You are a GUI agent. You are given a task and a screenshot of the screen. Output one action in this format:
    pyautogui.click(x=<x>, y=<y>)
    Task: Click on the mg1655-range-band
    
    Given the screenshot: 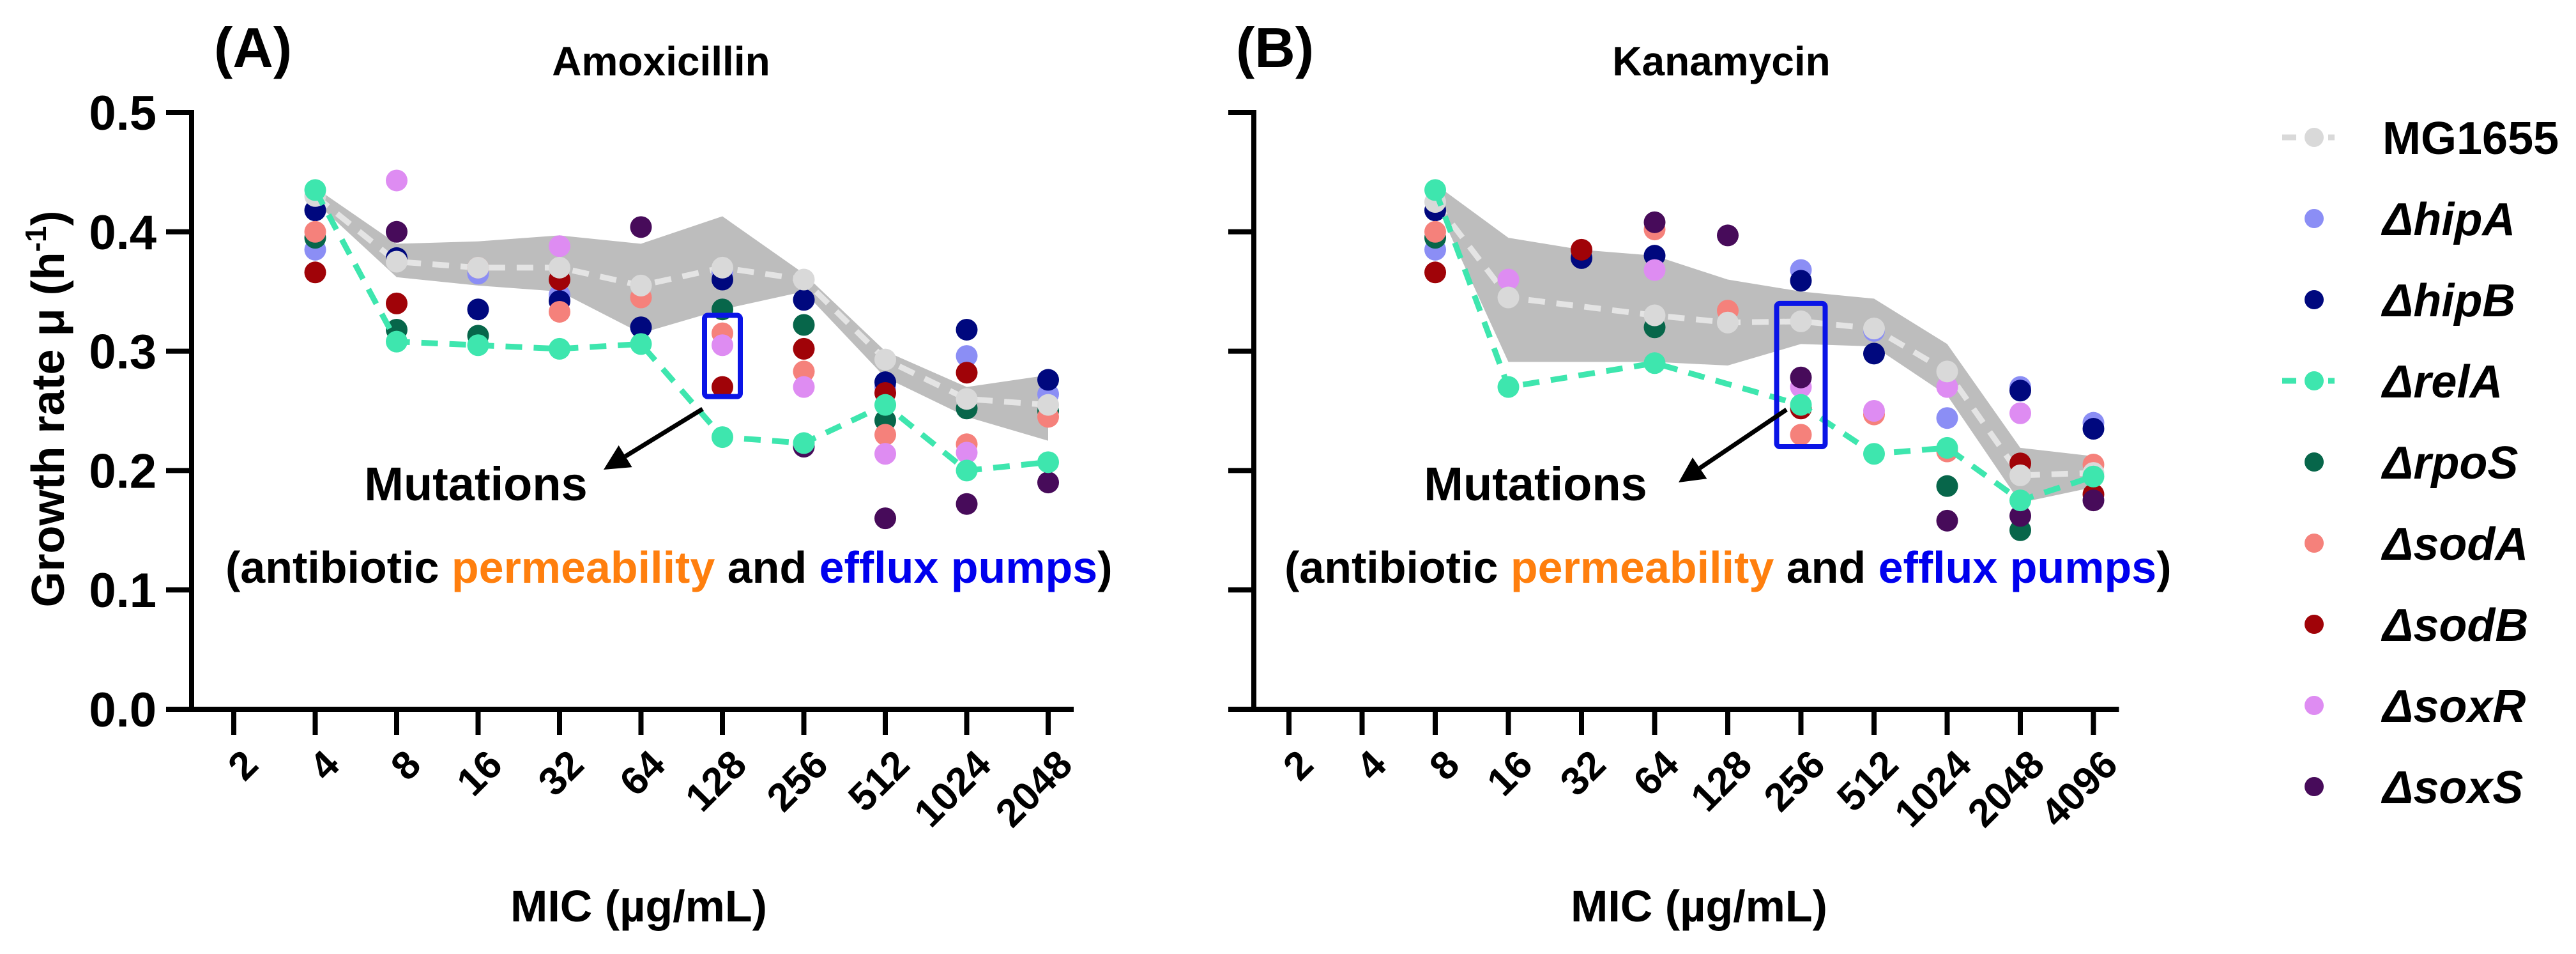 What is the action you would take?
    pyautogui.click(x=1765, y=343)
    